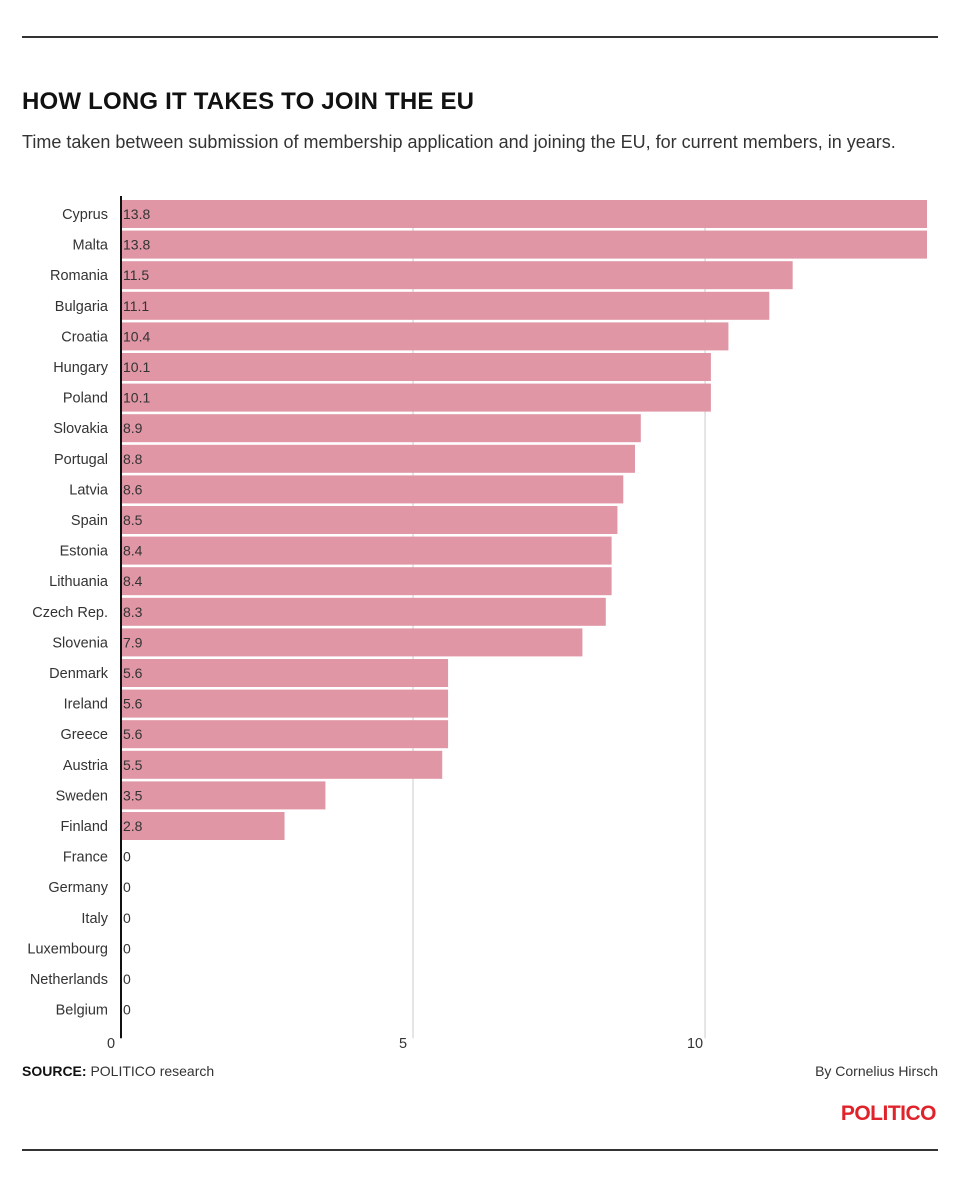 The height and width of the screenshot is (1200, 960). I want to click on value-label: 11.1, so click(136, 306).